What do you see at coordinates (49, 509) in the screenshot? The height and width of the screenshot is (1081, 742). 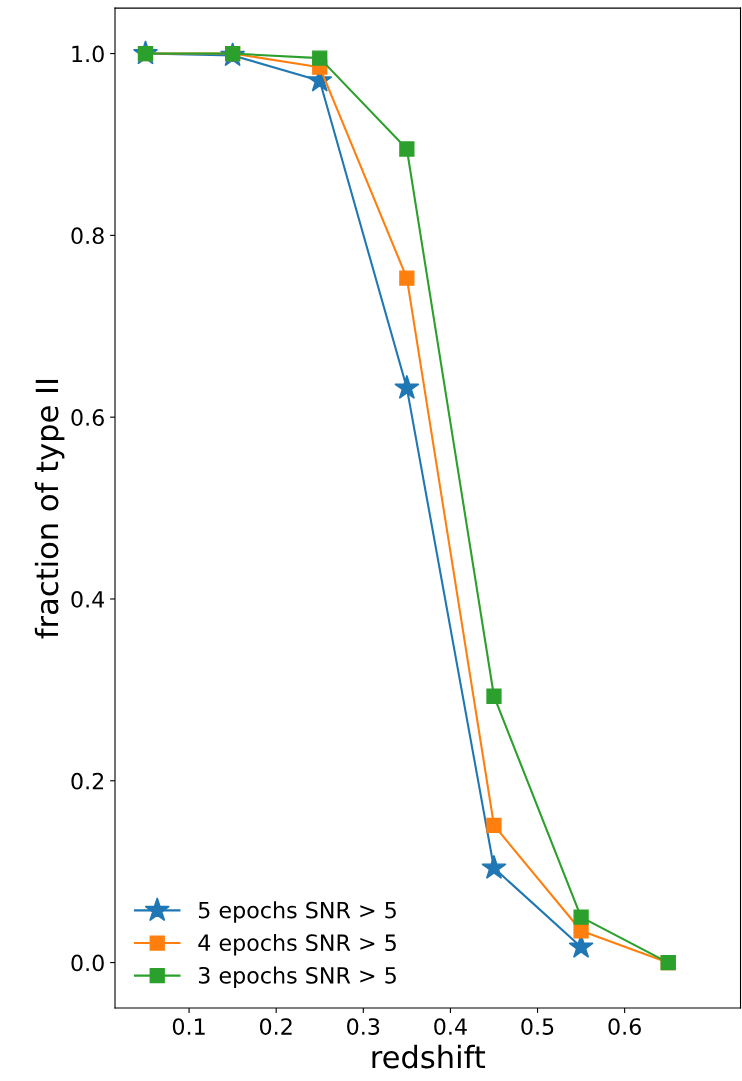 I see `y-axis-title: fraction of type II` at bounding box center [49, 509].